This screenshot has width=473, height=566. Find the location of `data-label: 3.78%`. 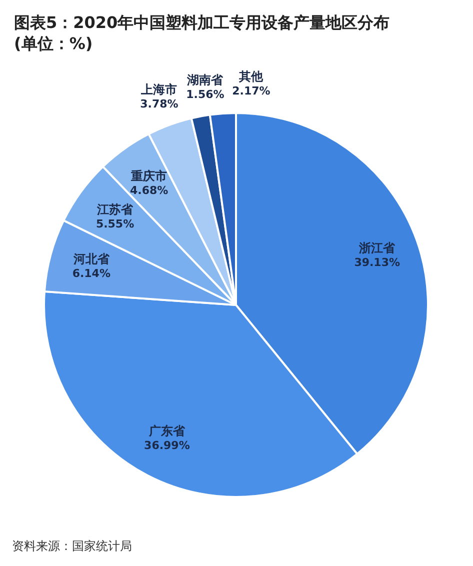

data-label: 3.78% is located at coordinates (159, 104).